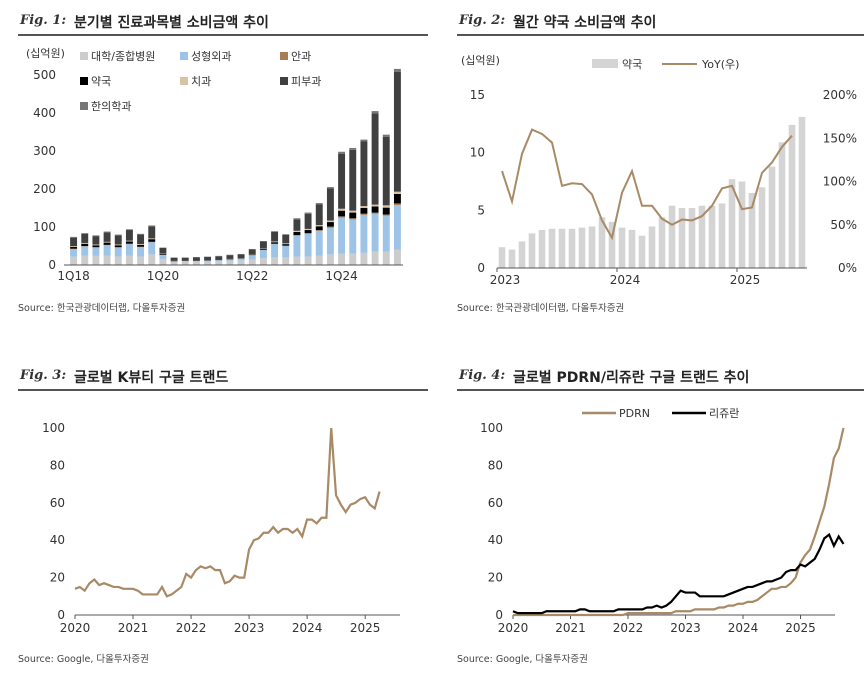 The width and height of the screenshot is (864, 681). What do you see at coordinates (111, 106) in the screenshot?
I see `fig1-legend-label: 한의학과` at bounding box center [111, 106].